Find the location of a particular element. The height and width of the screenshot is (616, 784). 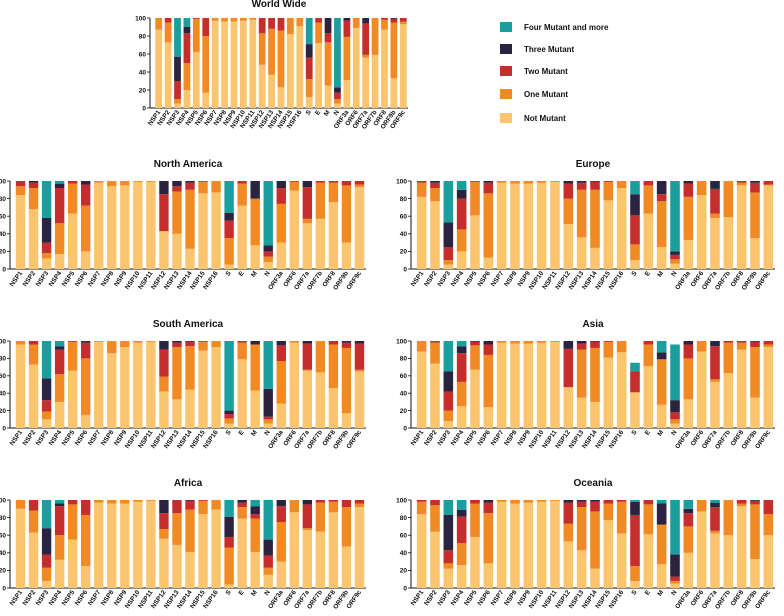

bar-segment-nsp8-not-mutant is located at coordinates (112, 390).